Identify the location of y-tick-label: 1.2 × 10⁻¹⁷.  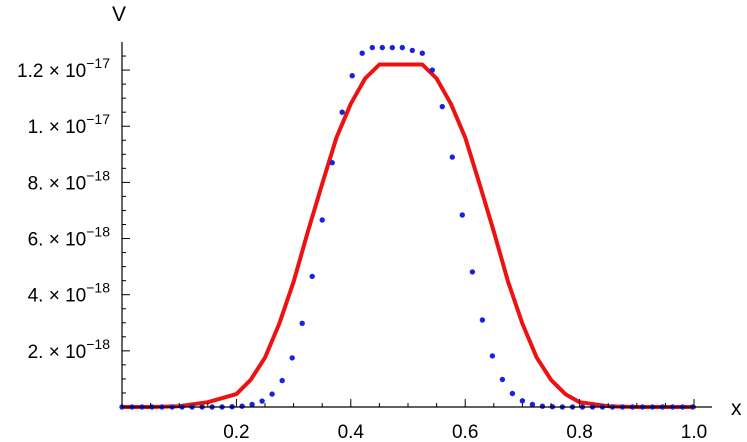
(63, 68).